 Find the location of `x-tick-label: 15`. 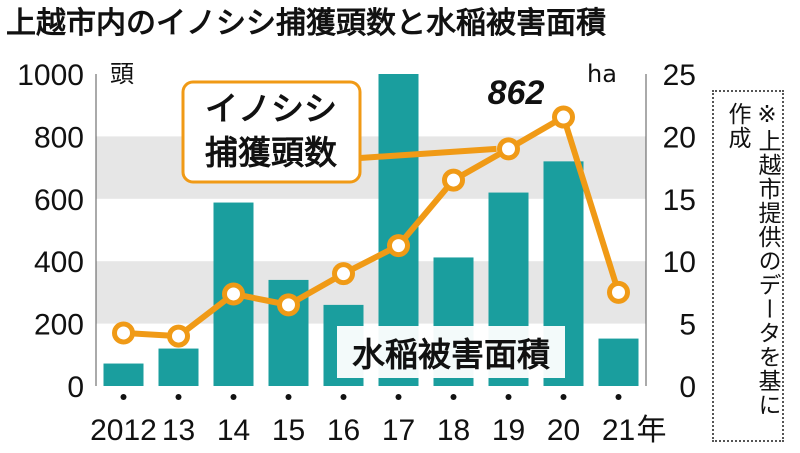

x-tick-label: 15 is located at coordinates (288, 430).